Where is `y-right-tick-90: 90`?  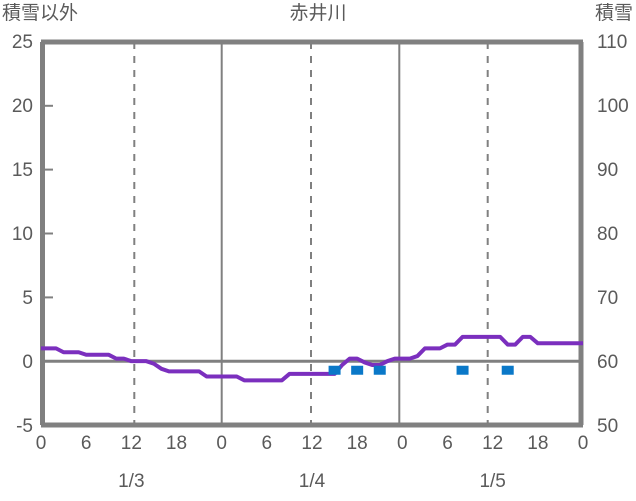
y-right-tick-90: 90 is located at coordinates (608, 170).